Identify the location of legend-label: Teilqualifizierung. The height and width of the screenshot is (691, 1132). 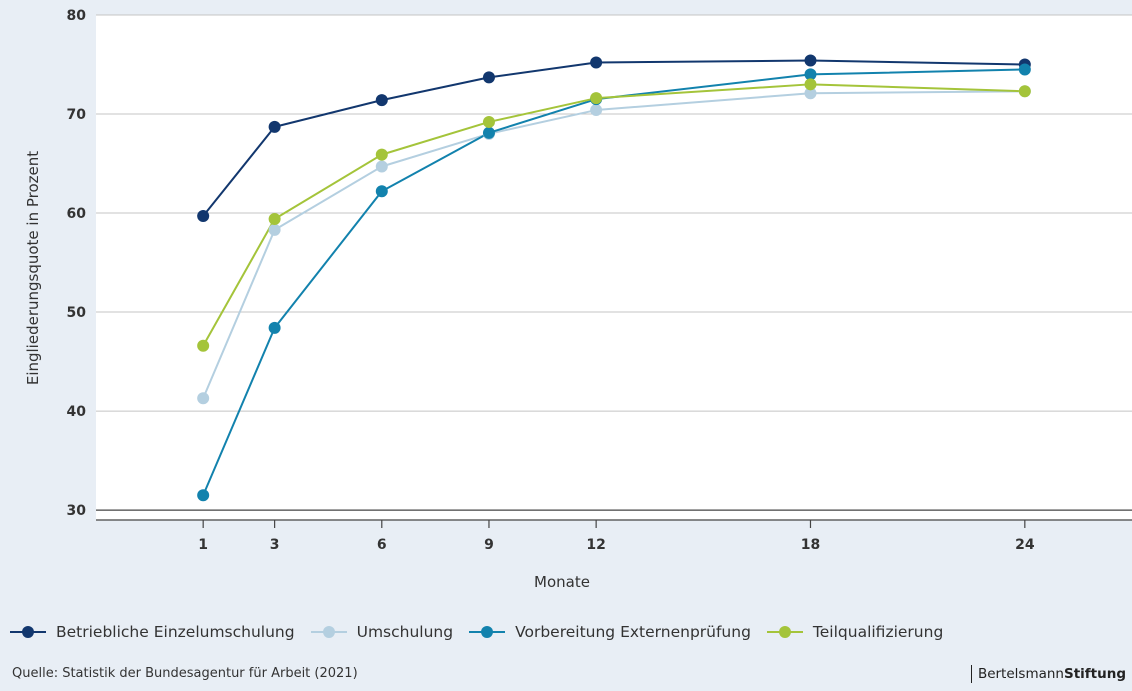
(878, 632).